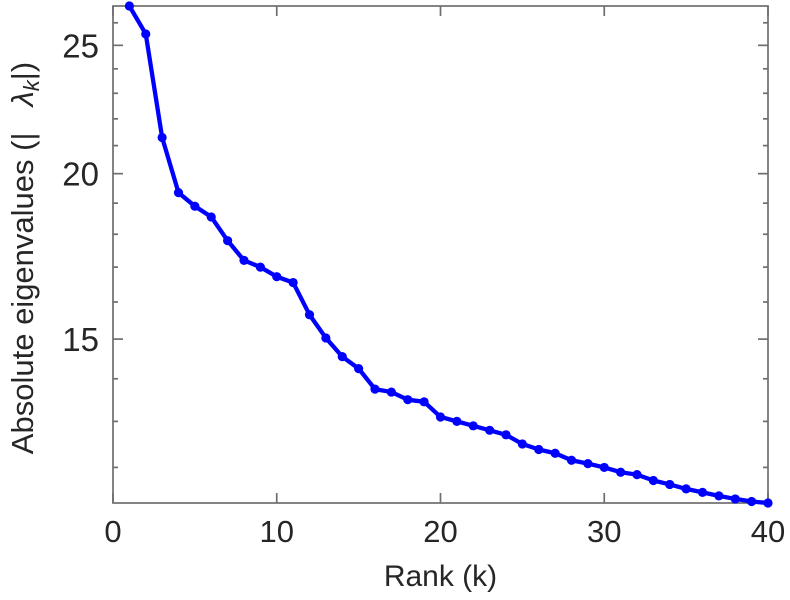 Image resolution: width=790 pixels, height=600 pixels. Describe the element at coordinates (440, 576) in the screenshot. I see `x-axis-label: Rank (k)` at that location.